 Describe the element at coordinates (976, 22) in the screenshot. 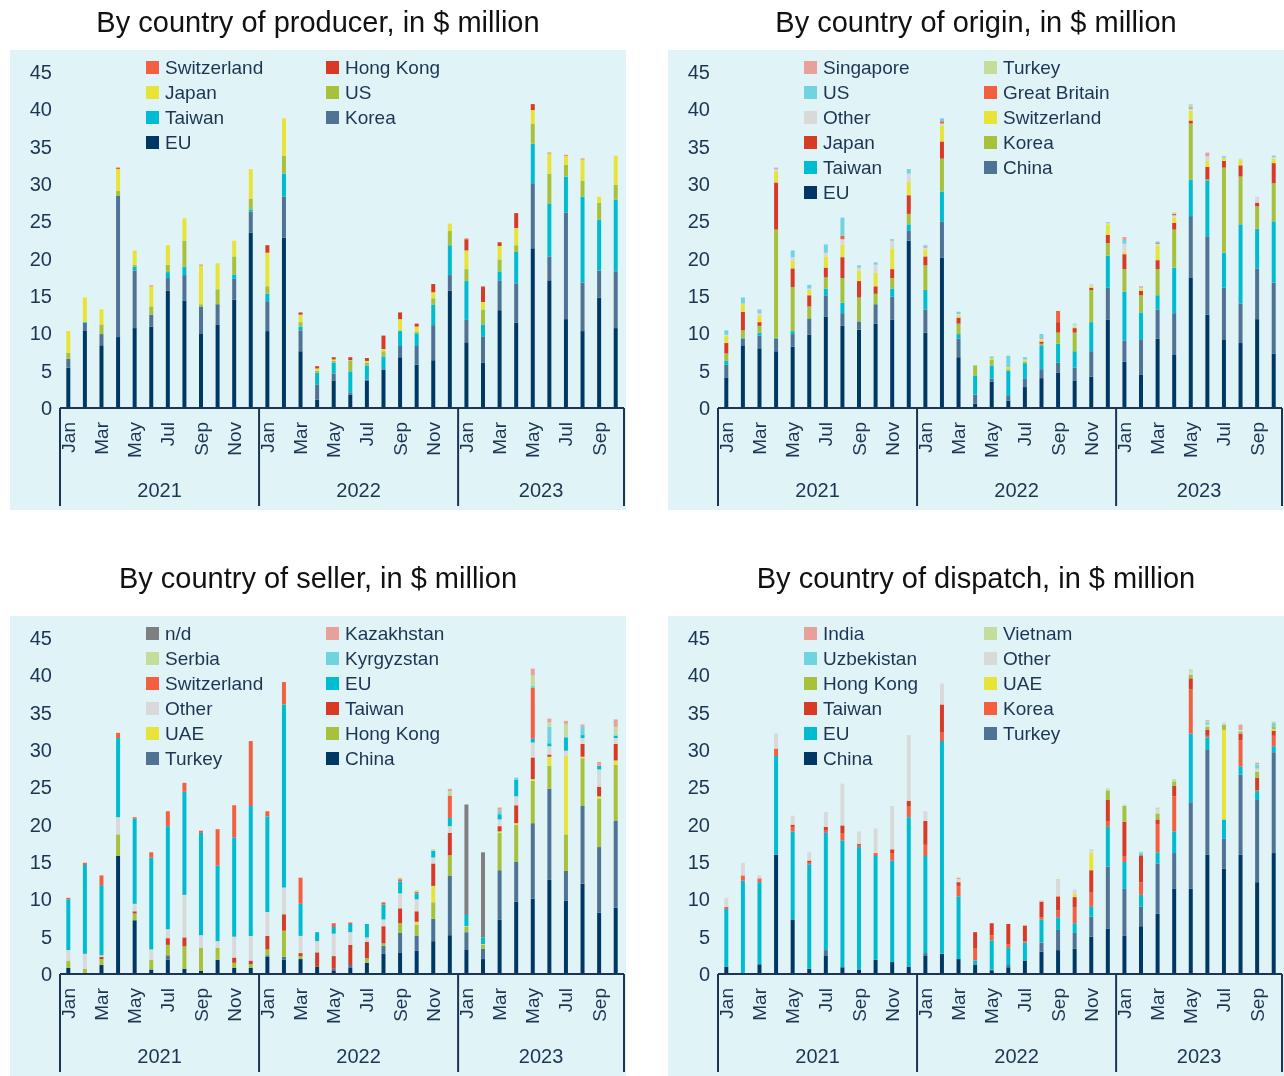

I see `chart-title: By country of origin, in $ million` at that location.